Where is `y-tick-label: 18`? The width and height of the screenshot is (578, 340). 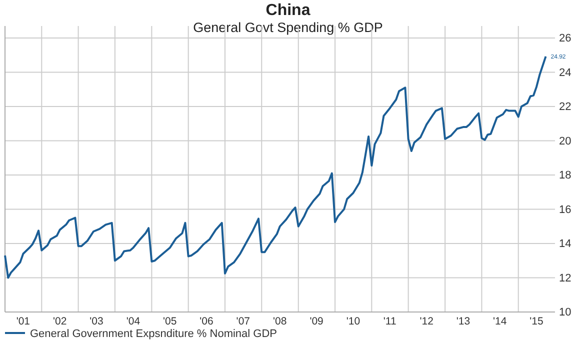
y-tick-label: 18 is located at coordinates (565, 176).